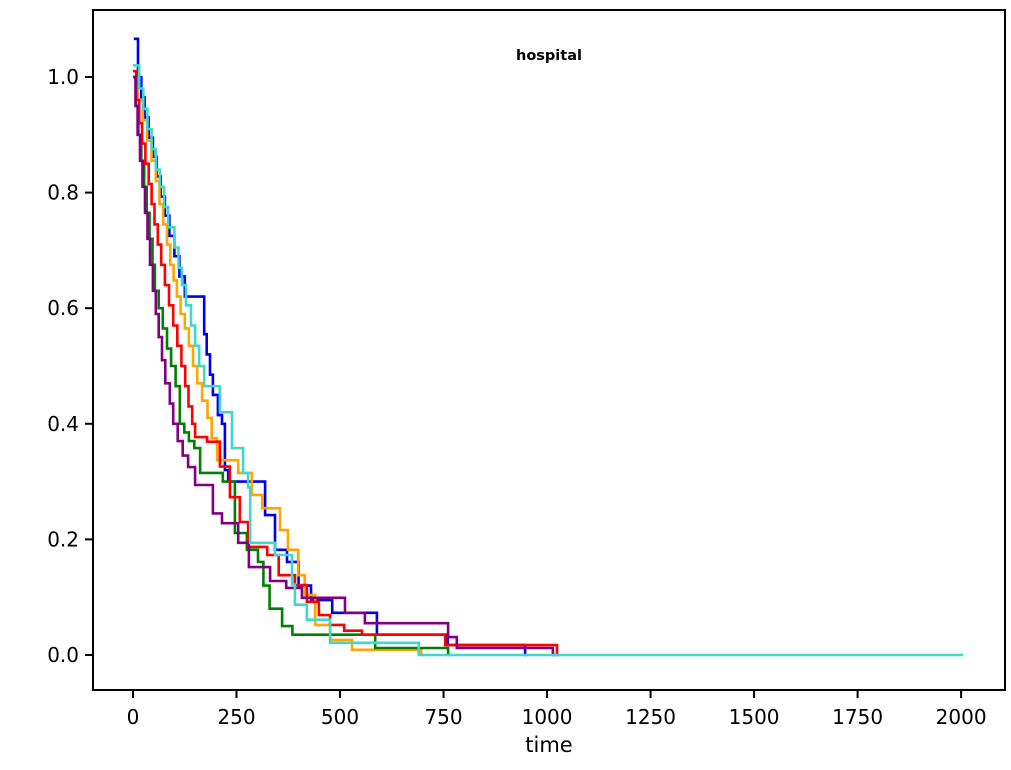  What do you see at coordinates (547, 717) in the screenshot?
I see `x-tick-label: 1000` at bounding box center [547, 717].